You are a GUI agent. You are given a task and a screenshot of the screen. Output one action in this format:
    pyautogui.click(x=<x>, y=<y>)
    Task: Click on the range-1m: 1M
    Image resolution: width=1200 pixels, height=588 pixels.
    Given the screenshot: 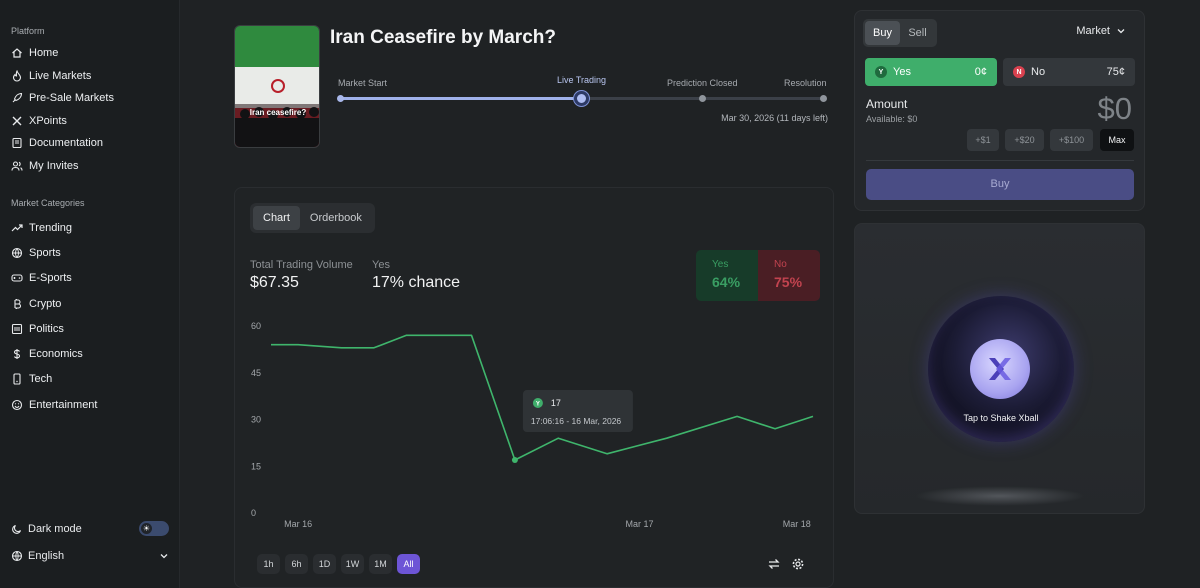 What is the action you would take?
    pyautogui.click(x=380, y=564)
    